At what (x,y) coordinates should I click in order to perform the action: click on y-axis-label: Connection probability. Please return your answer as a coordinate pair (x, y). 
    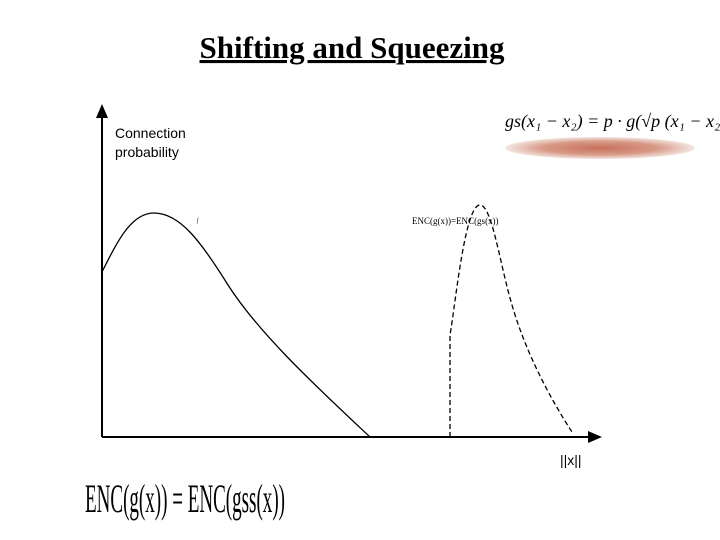
    Looking at the image, I should click on (150, 142).